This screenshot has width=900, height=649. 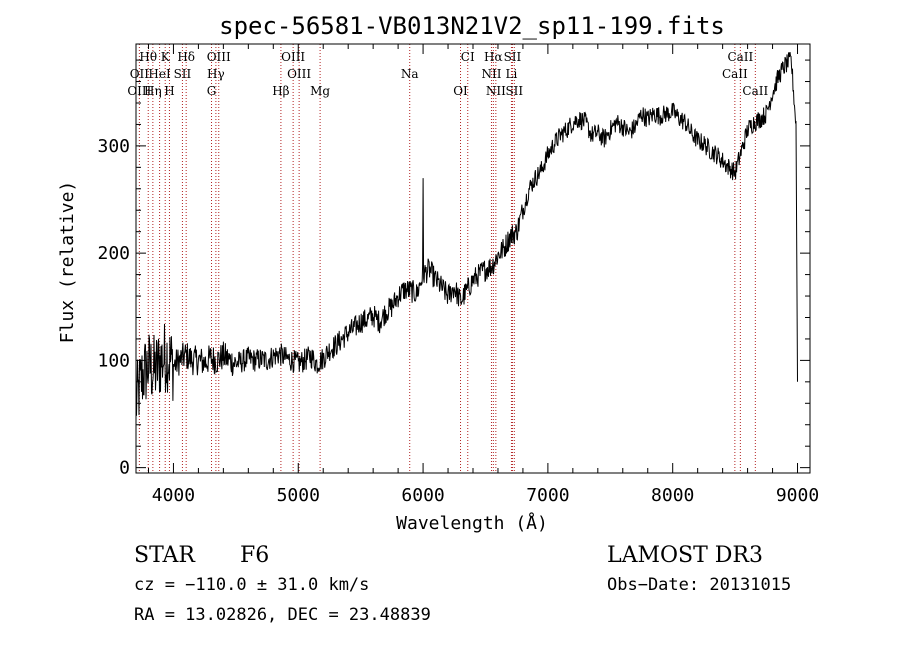 What do you see at coordinates (298, 495) in the screenshot?
I see `x-tick-label: 5000` at bounding box center [298, 495].